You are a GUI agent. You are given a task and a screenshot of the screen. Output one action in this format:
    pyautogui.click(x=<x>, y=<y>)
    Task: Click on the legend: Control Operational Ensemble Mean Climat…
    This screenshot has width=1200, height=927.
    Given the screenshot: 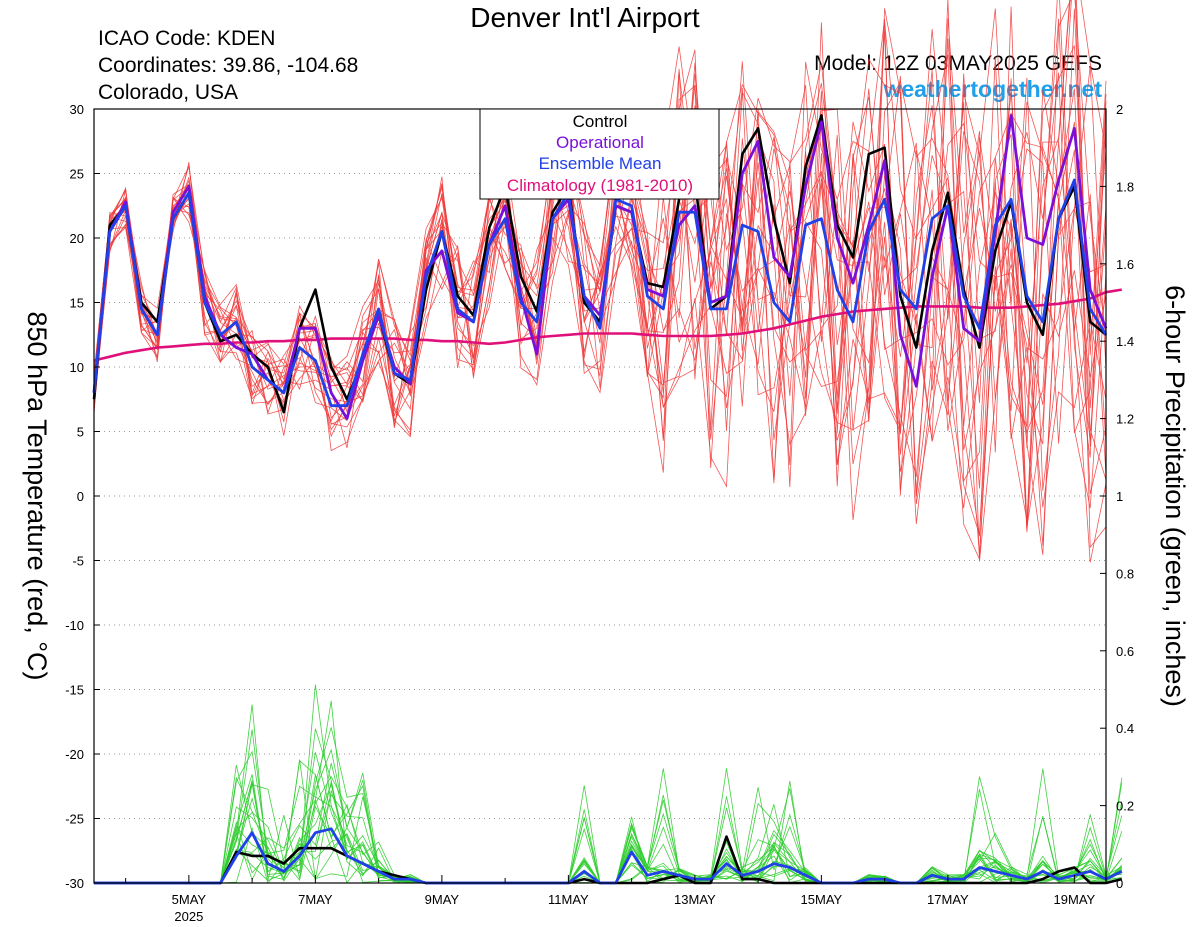 What is the action you would take?
    pyautogui.click(x=599, y=154)
    